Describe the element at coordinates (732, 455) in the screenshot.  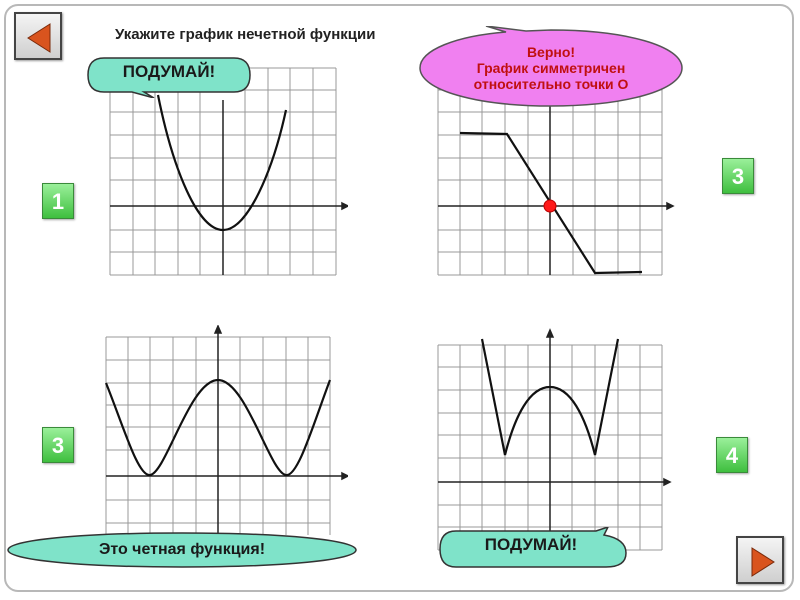
I see `graph-label-4: 4` at that location.